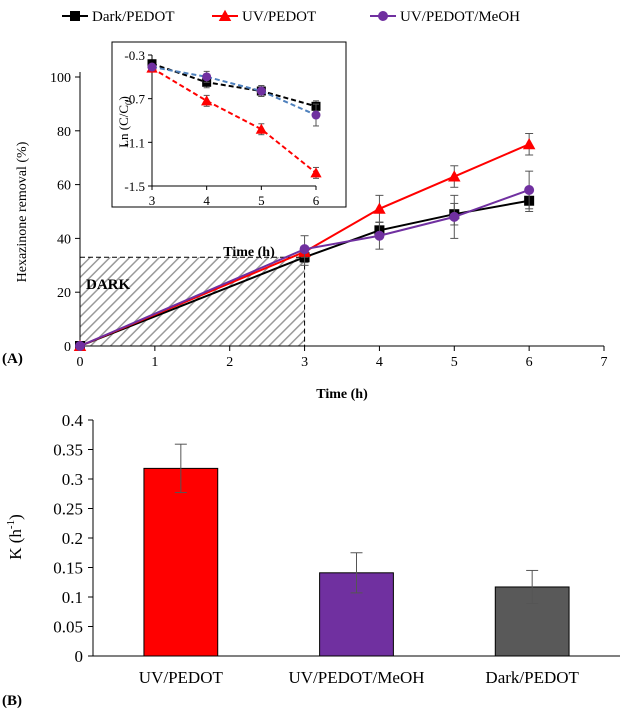  Describe the element at coordinates (181, 562) in the screenshot. I see `bar` at that location.